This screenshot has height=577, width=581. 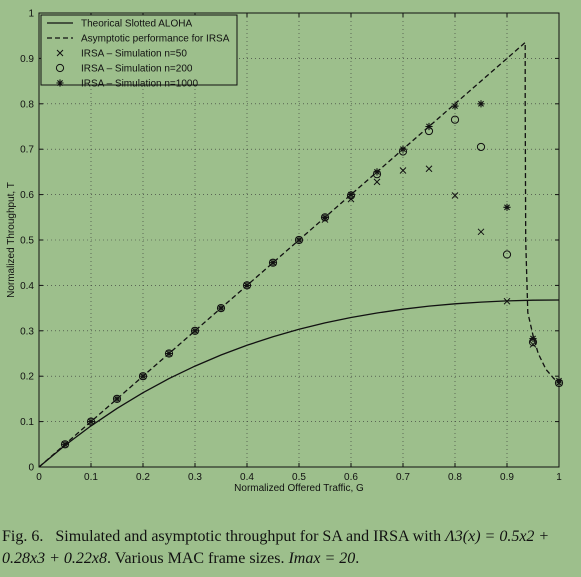 I want to click on y-tick-label: 0.2, so click(x=27, y=377).